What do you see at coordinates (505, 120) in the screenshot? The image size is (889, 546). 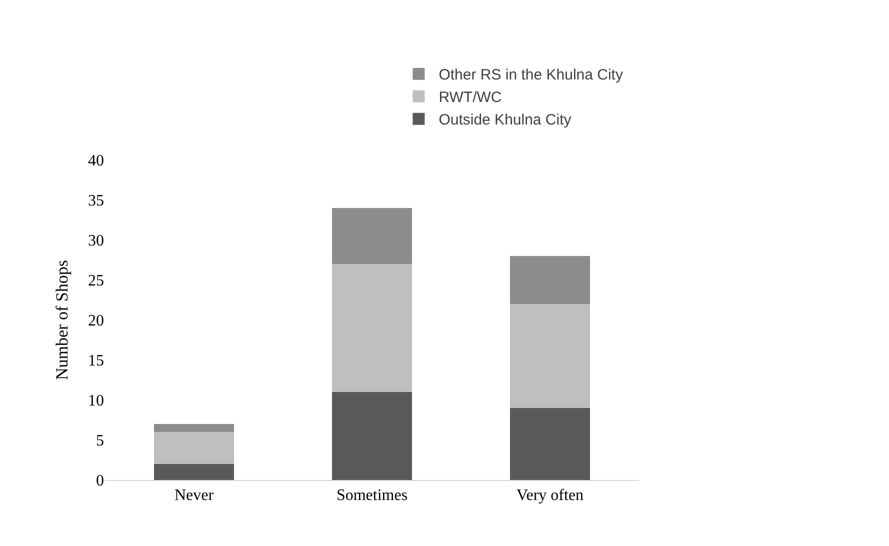 I see `legend-label: Outside Khulna City` at bounding box center [505, 120].